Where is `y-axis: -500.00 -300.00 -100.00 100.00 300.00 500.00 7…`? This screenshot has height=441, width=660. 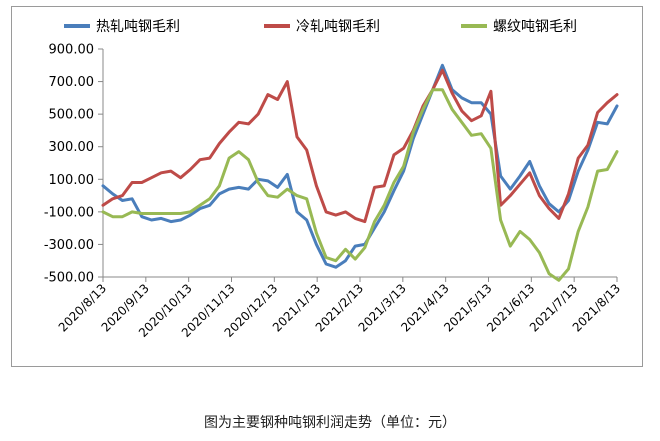 y-axis: -500.00 -300.00 -100.00 100.00 300.00 500.00 7… is located at coordinates (74, 164).